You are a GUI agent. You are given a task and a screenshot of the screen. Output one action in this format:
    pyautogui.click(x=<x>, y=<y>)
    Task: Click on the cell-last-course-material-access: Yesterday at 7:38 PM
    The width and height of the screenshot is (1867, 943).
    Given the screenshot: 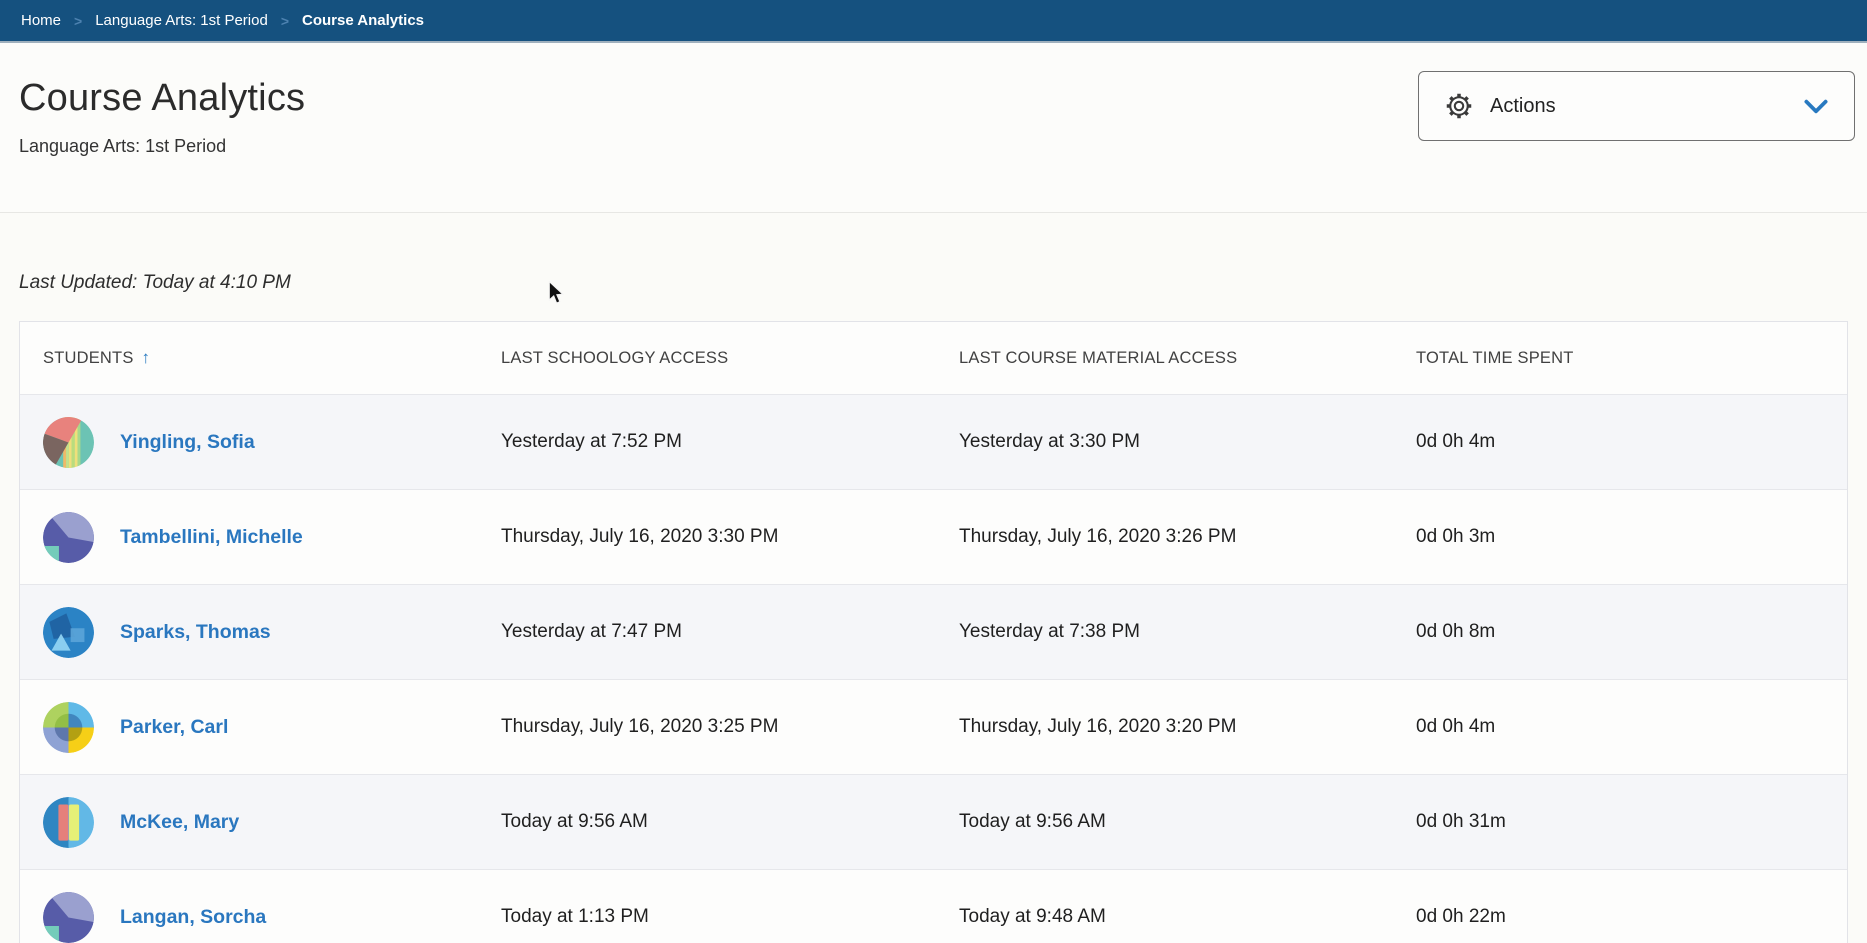 What is the action you would take?
    pyautogui.click(x=1049, y=631)
    